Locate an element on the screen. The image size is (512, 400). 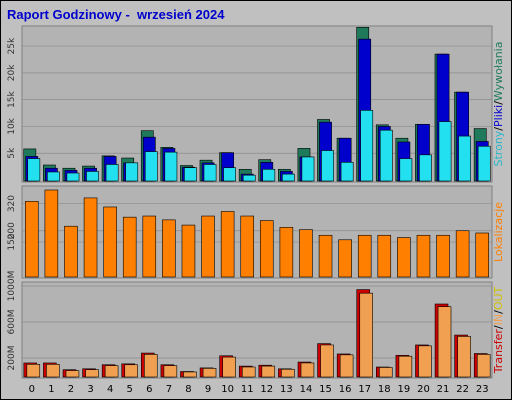
side-label-part: Wywołania is located at coordinates (498, 72).